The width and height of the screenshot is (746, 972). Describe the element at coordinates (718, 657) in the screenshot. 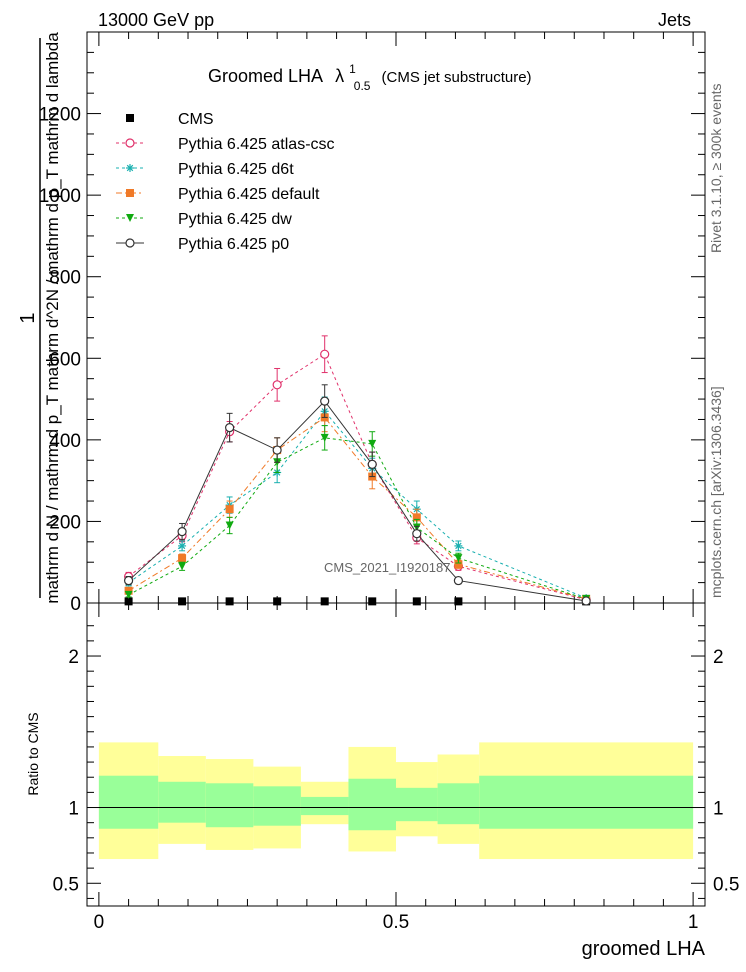

I see `ratio-y-tick-label-right: 2` at that location.